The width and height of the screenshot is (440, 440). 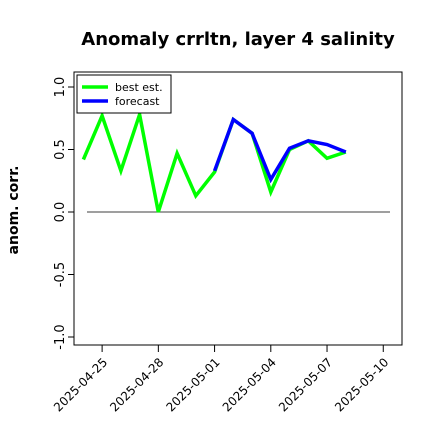 I want to click on legend: best est. forecast, so click(x=124, y=94).